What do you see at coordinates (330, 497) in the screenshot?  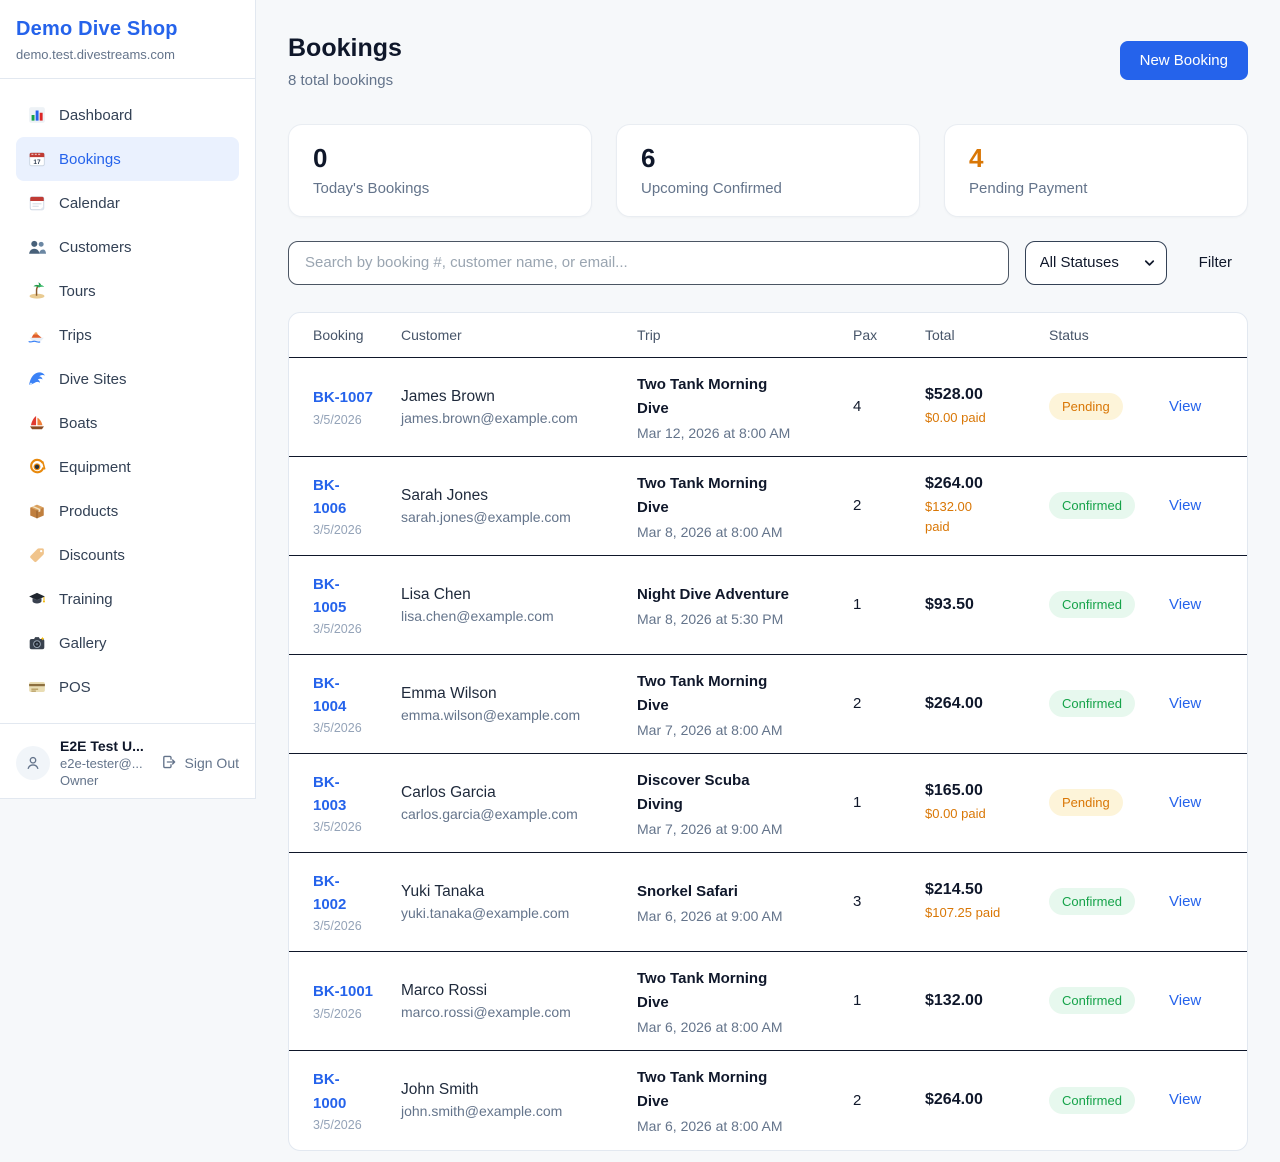 I see `booking-id-link: BK- 1006` at bounding box center [330, 497].